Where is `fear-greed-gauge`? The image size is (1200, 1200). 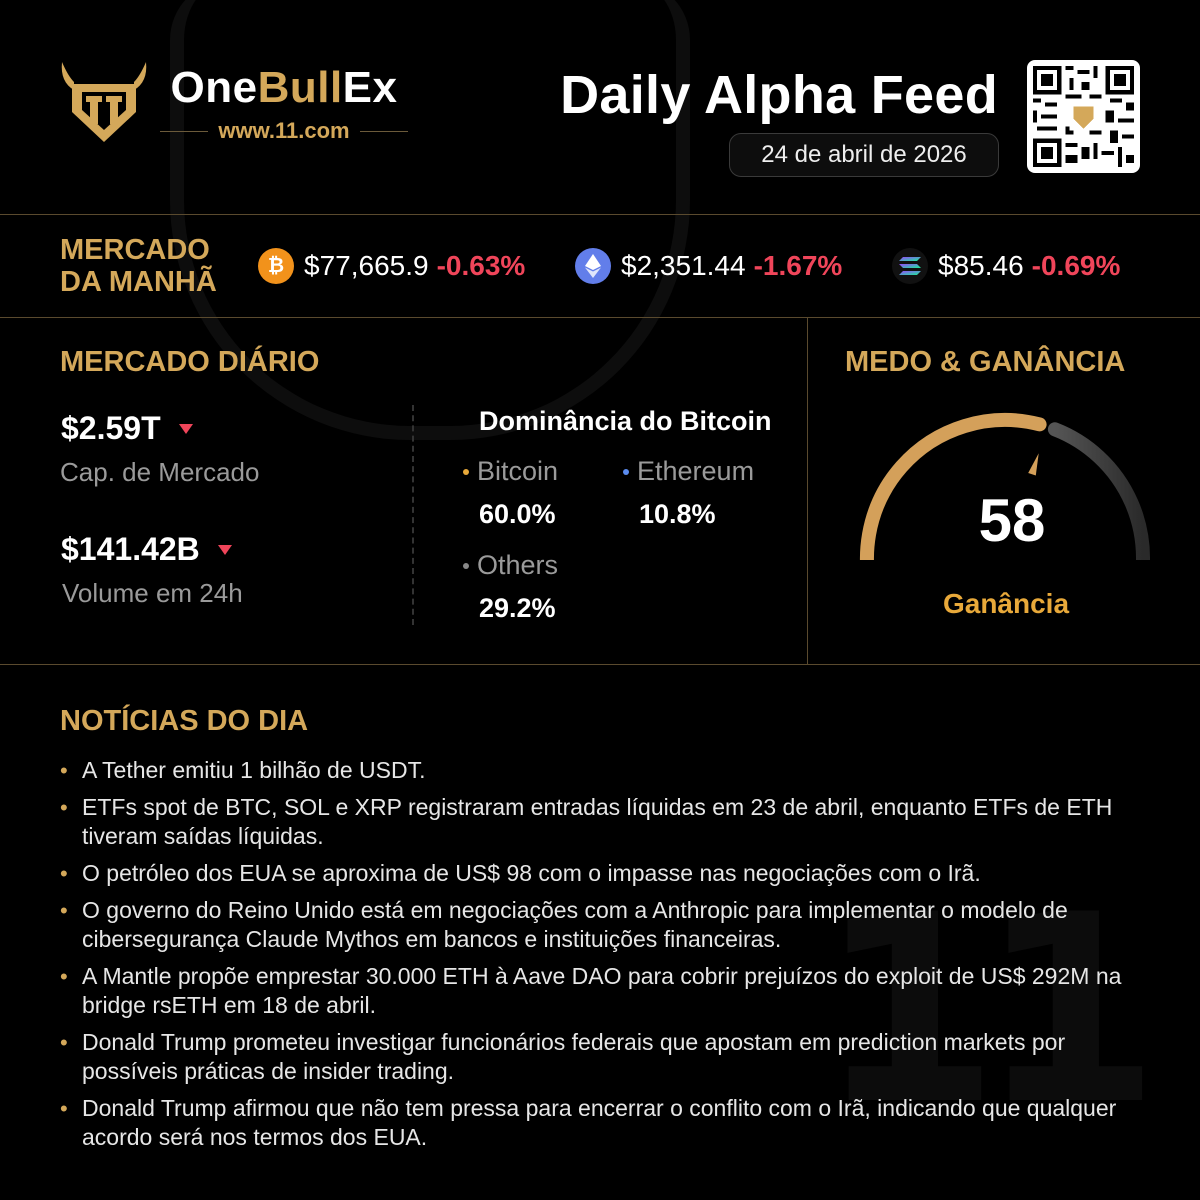 fear-greed-gauge is located at coordinates (1005, 486).